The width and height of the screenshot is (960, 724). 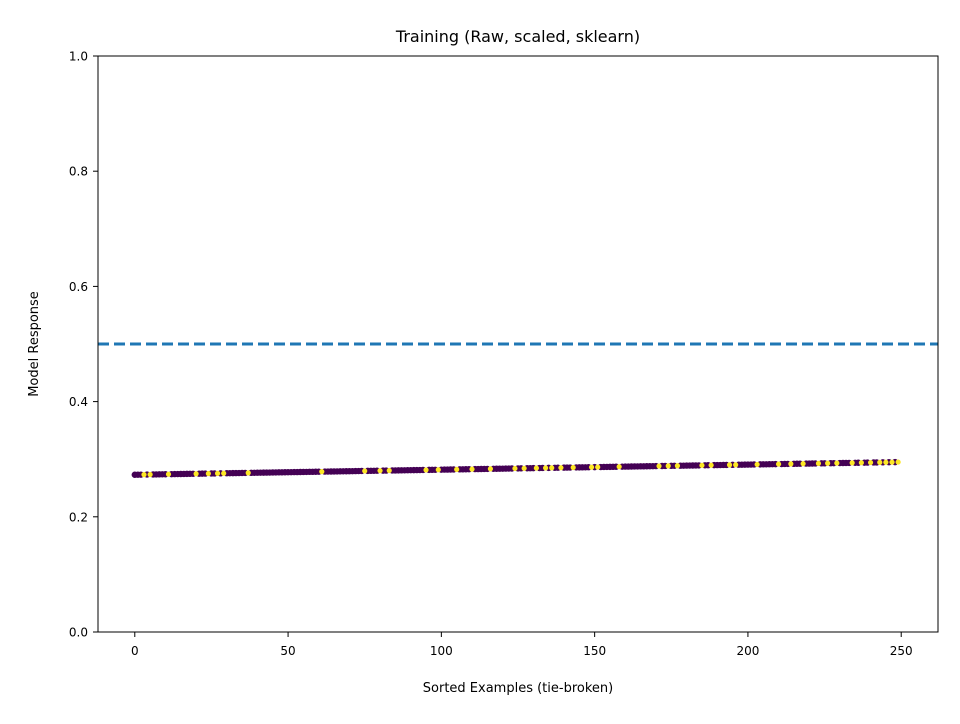 I want to click on x-tick-label: 100, so click(x=441, y=651).